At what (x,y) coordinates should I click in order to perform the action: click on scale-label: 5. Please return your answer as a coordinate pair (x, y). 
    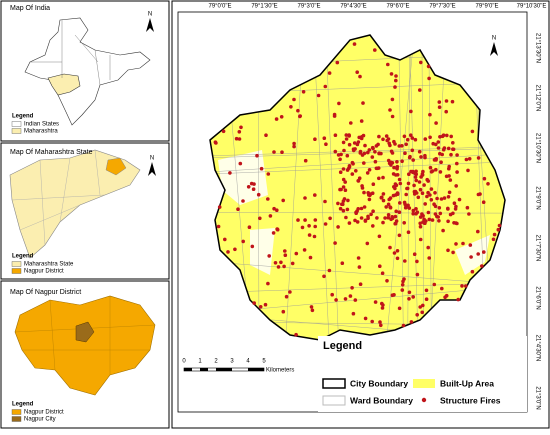
    Looking at the image, I should click on (264, 362).